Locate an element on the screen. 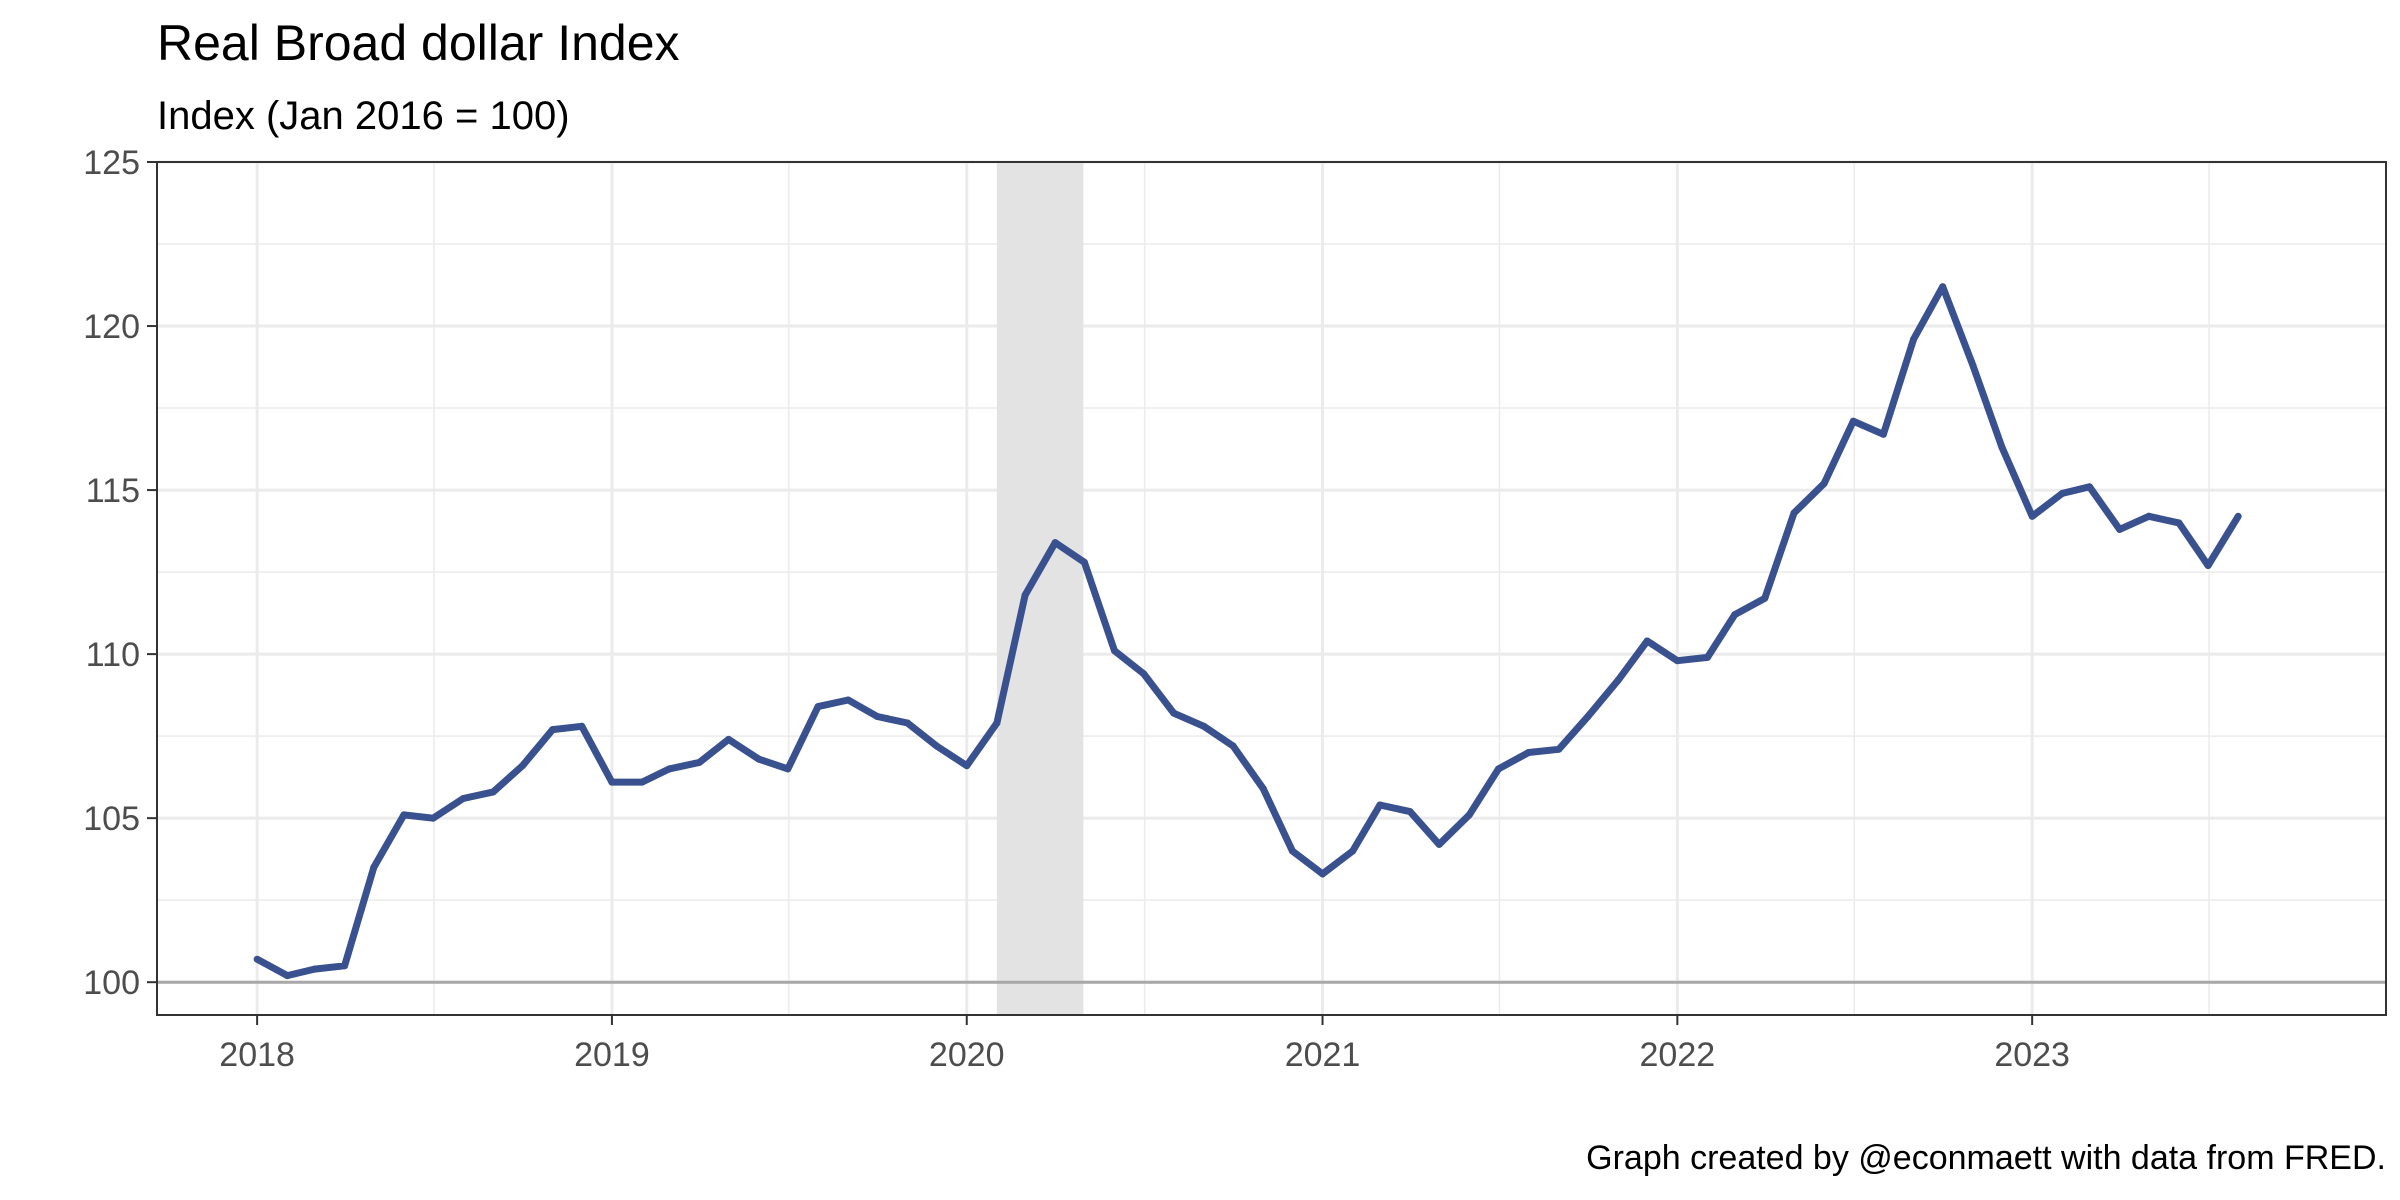 This screenshot has width=2400, height=1200. x-tick-label: 2018 is located at coordinates (257, 1055).